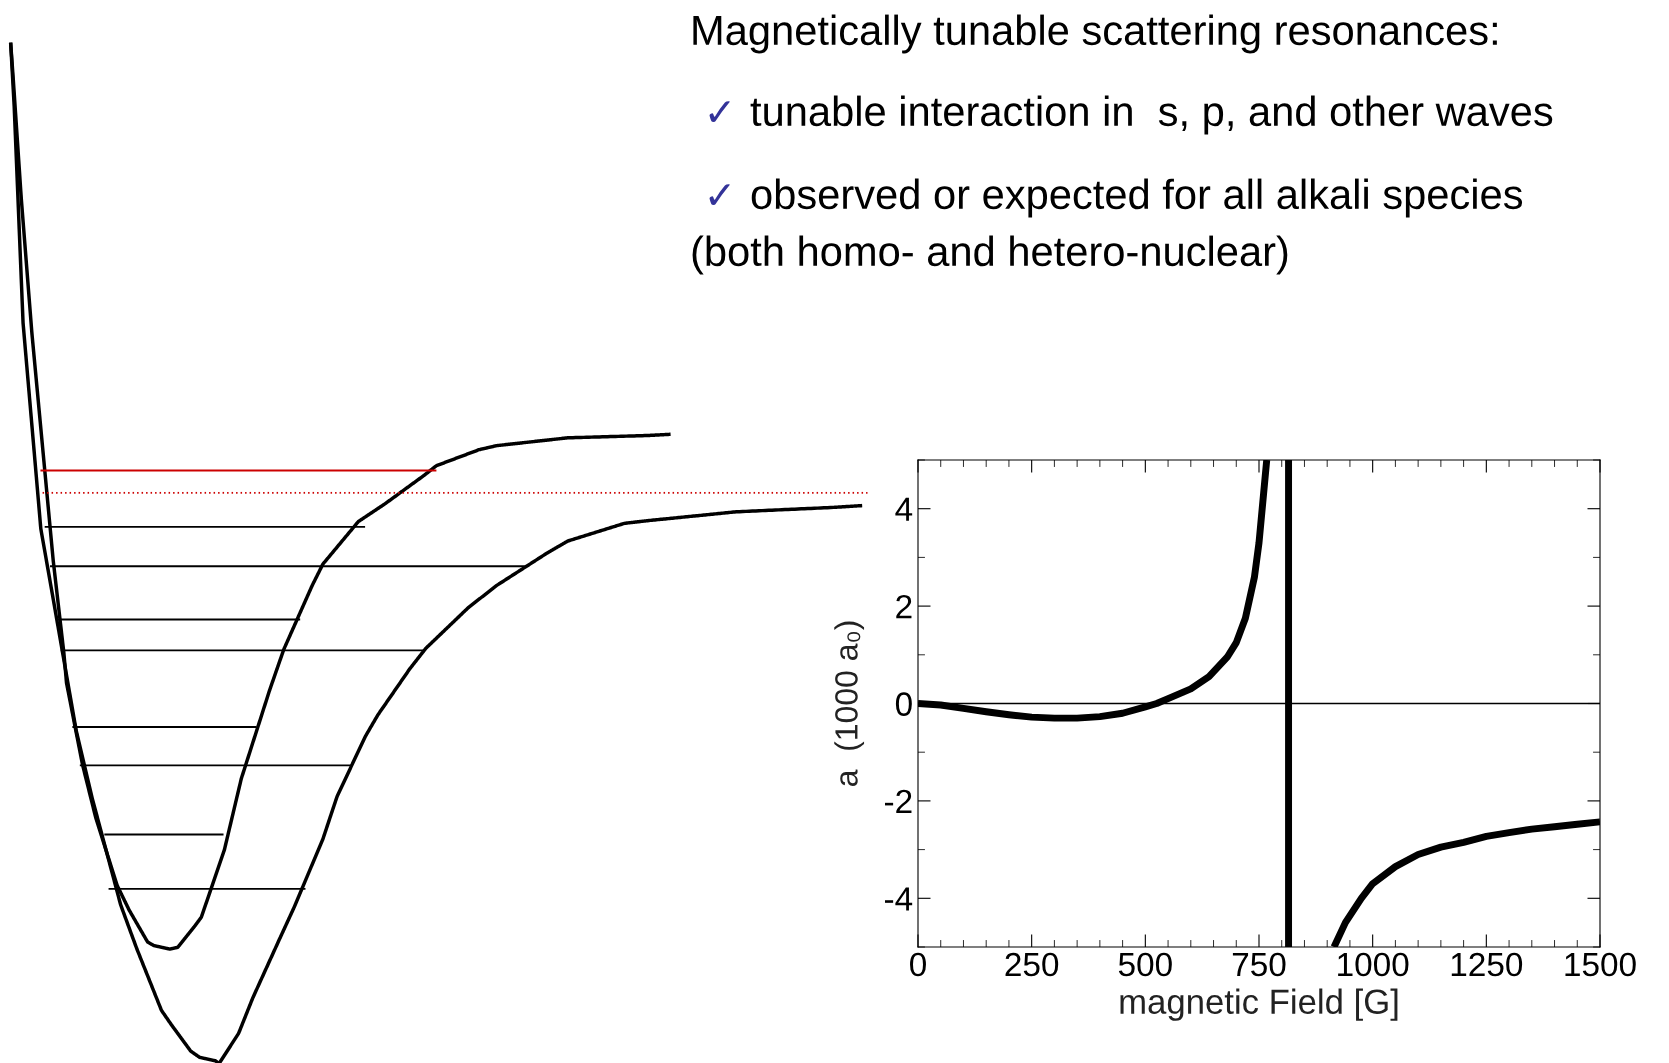 The image size is (1669, 1063). I want to click on y-axis-title: a (1000 a₀), so click(849, 704).